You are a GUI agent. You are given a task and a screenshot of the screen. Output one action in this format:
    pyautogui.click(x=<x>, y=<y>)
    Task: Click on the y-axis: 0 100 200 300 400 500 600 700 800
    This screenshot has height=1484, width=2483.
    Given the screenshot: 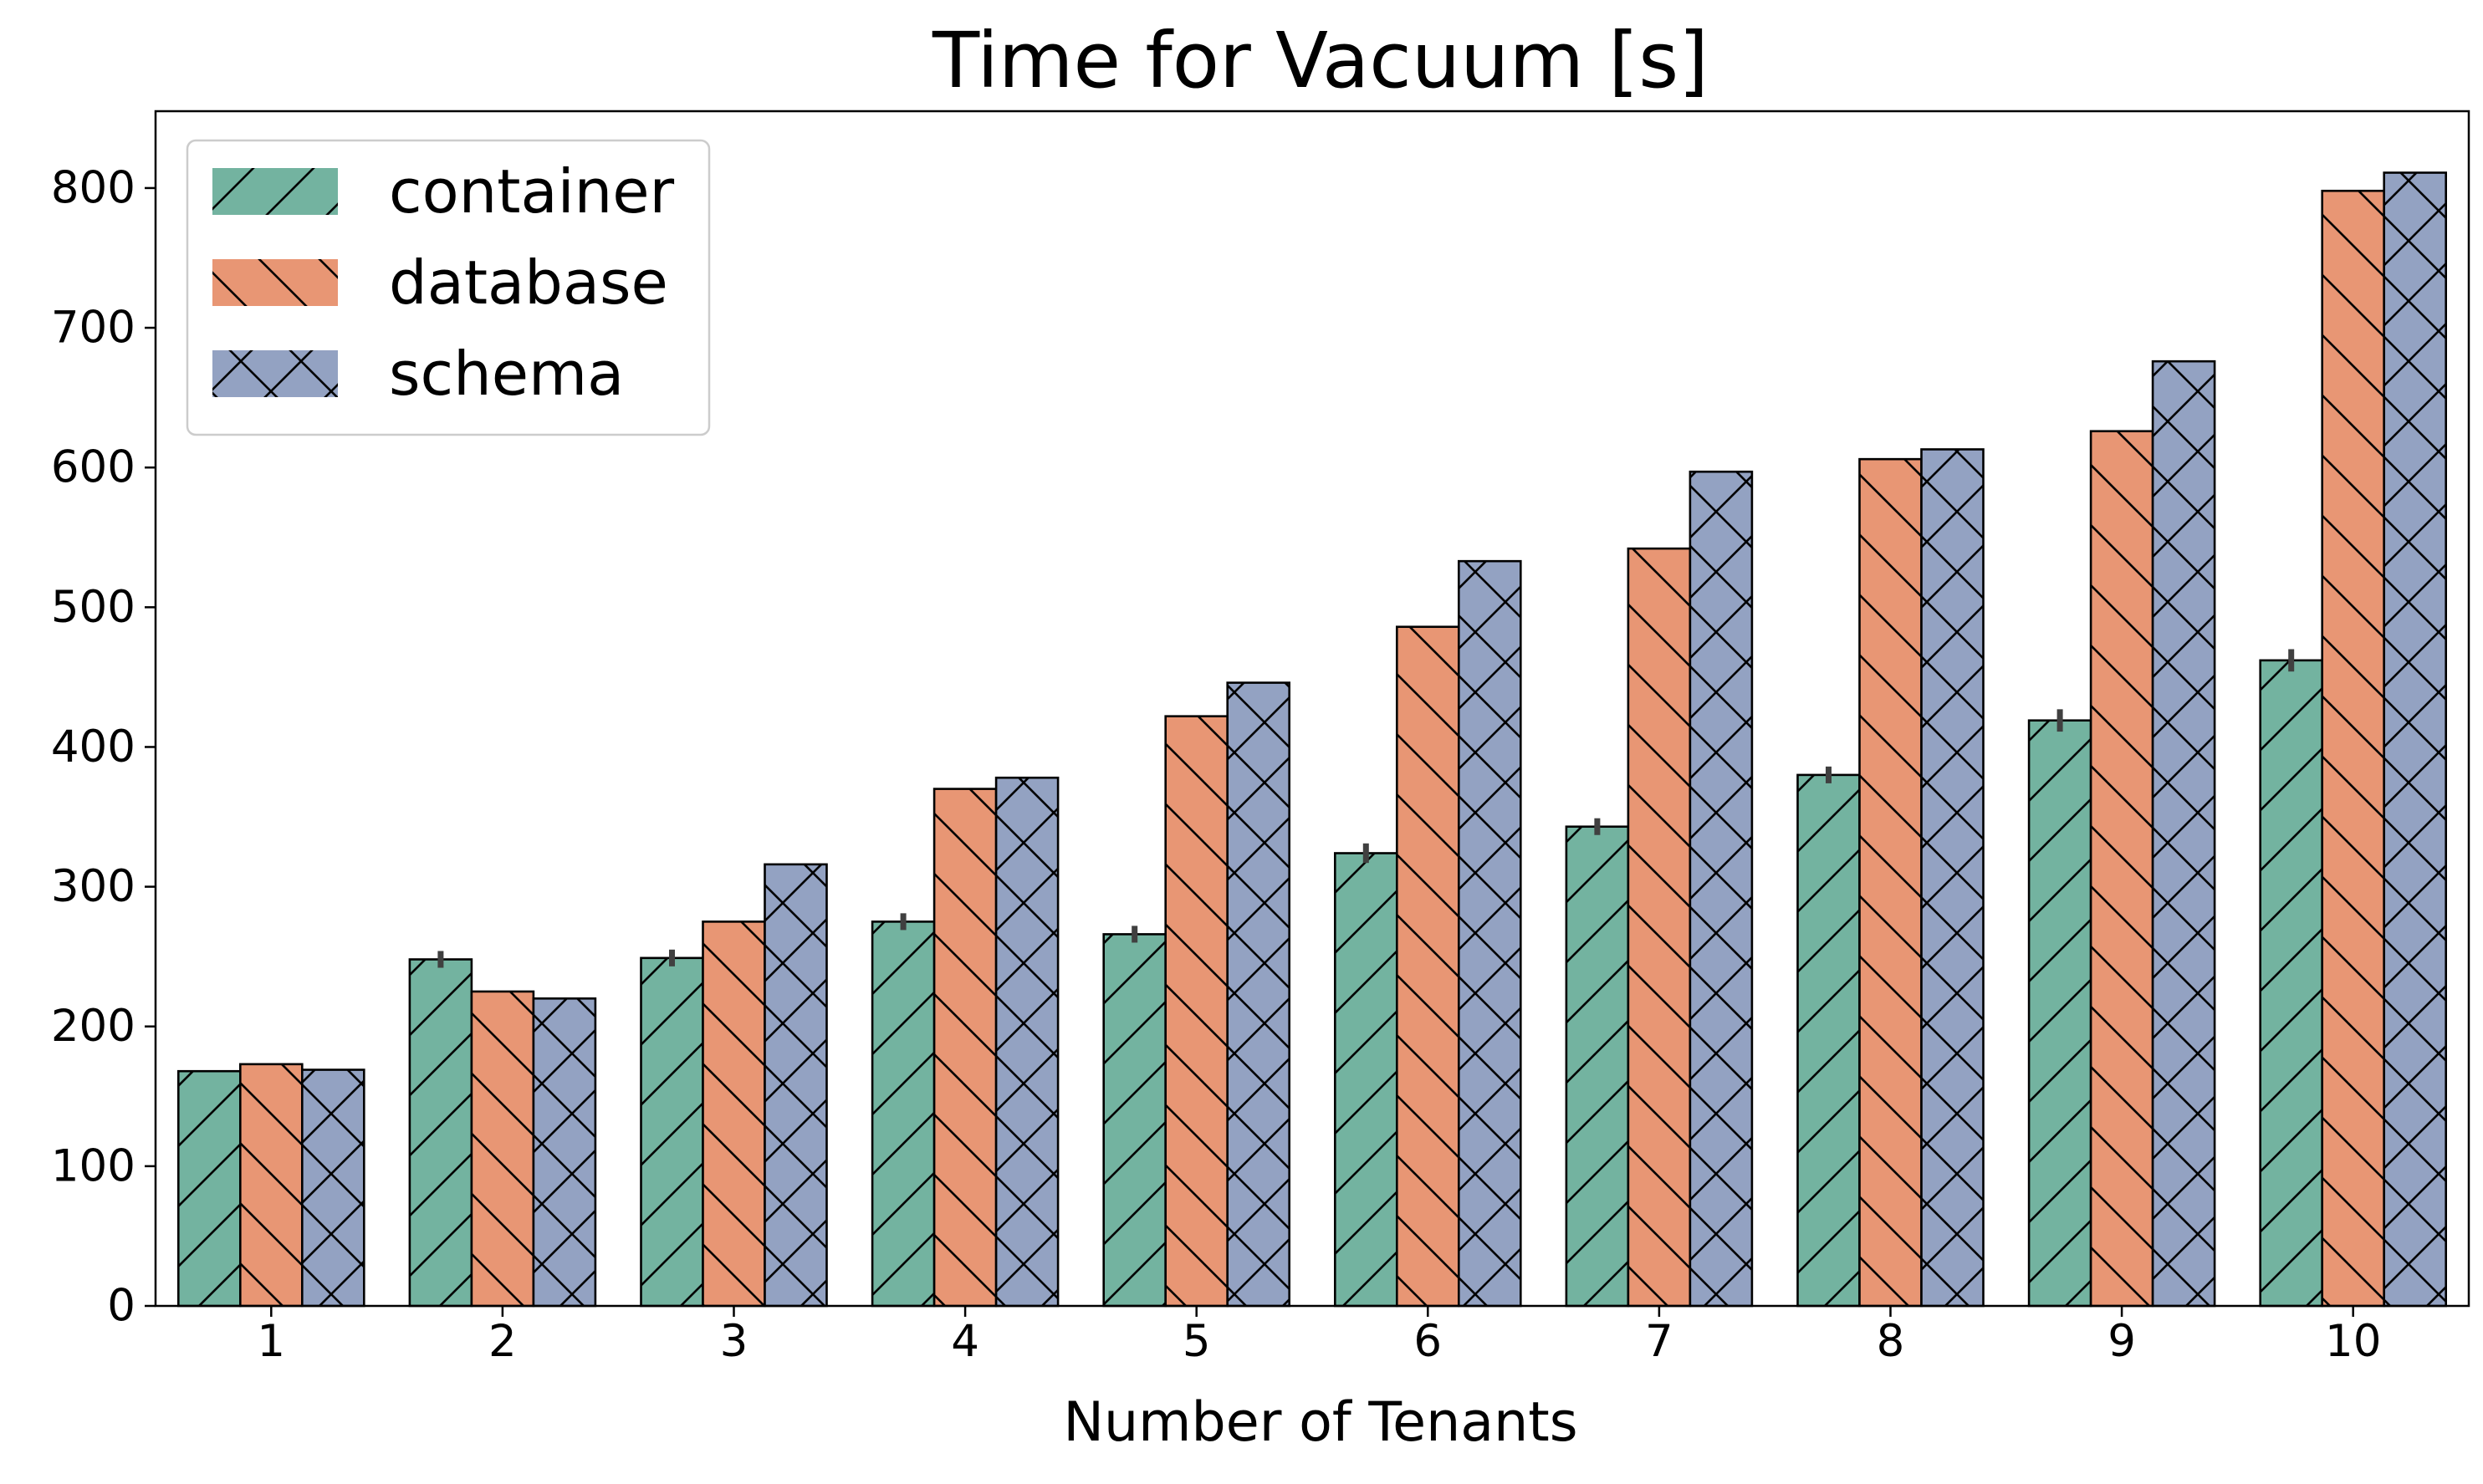 What is the action you would take?
    pyautogui.click(x=103, y=747)
    